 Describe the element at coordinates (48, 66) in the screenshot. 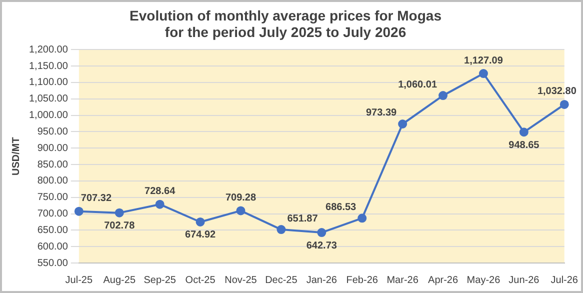

I see `y-tick-label: 1,150.00` at that location.